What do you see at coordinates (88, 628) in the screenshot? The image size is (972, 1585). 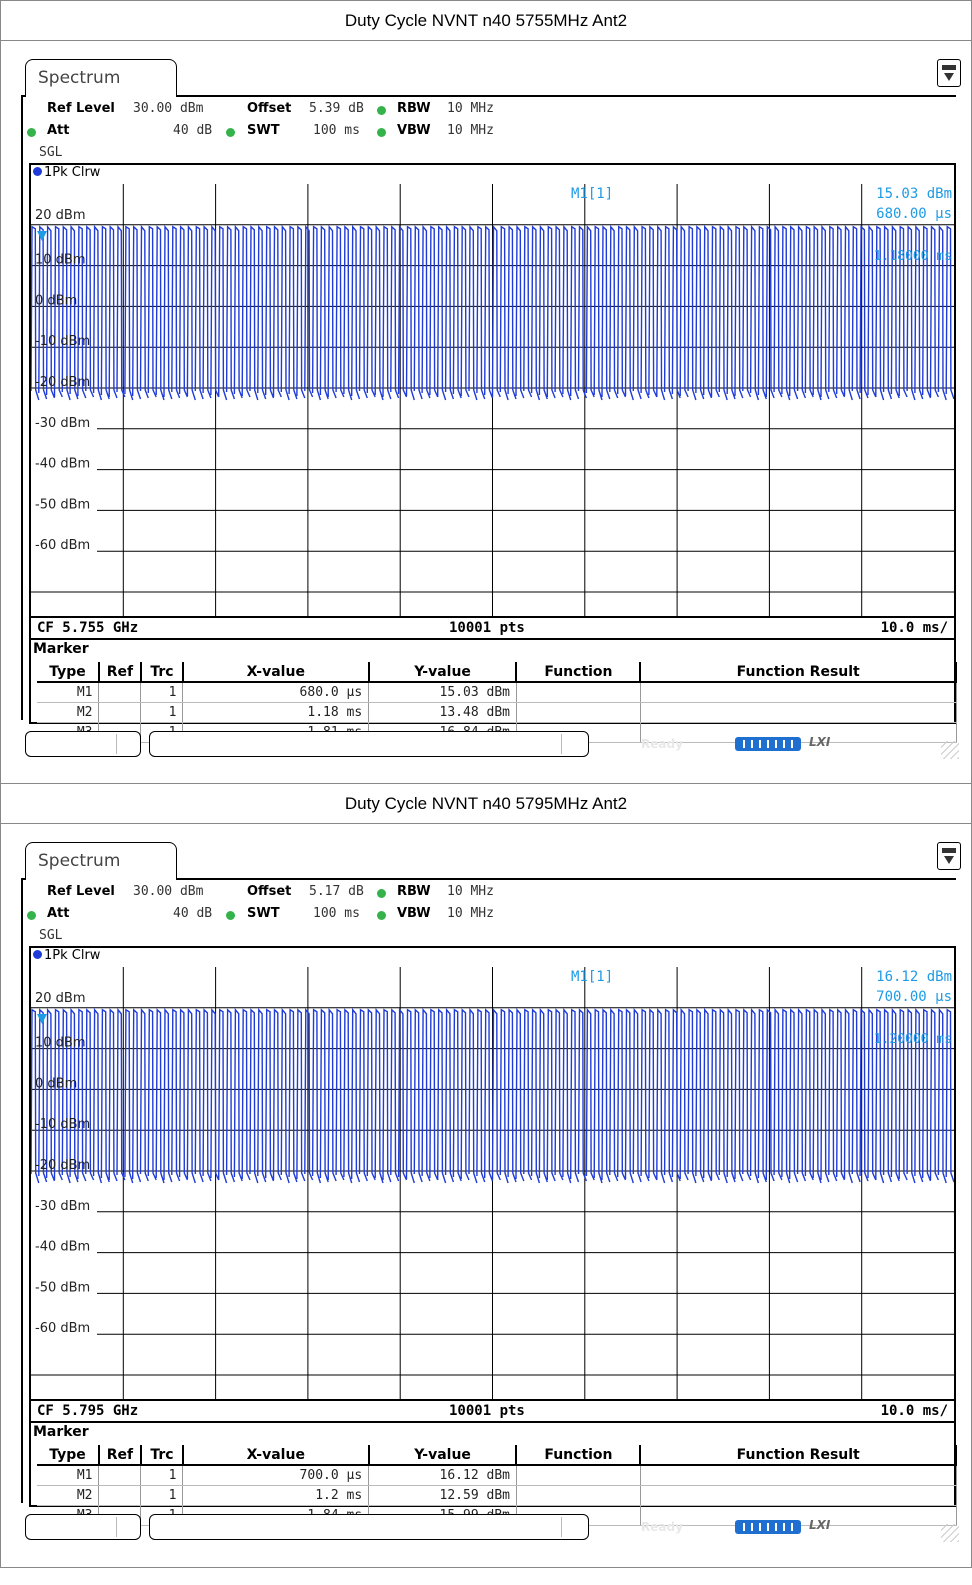 I see `center-frequency: CF 5.755 GHz` at bounding box center [88, 628].